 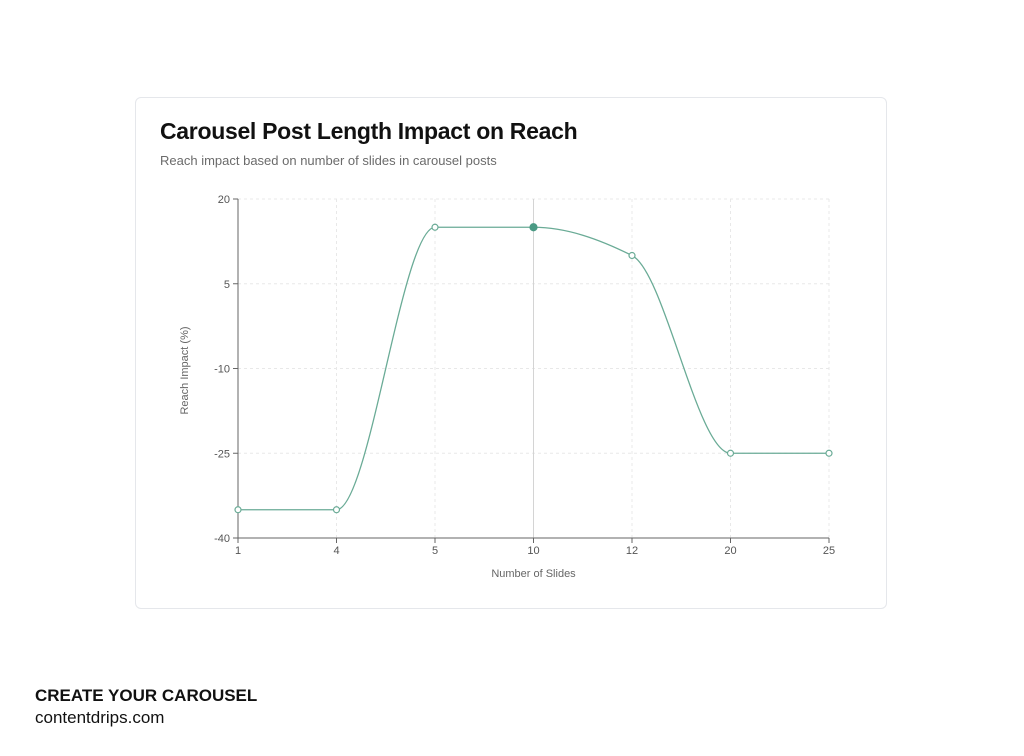 I want to click on x-tick-label: 10, so click(x=533, y=551).